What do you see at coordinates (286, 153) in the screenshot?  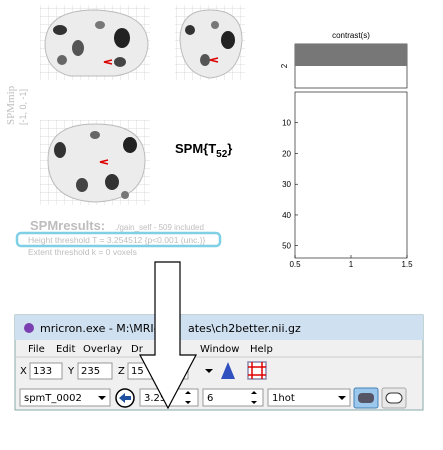 I see `y-tick-label: 20` at bounding box center [286, 153].